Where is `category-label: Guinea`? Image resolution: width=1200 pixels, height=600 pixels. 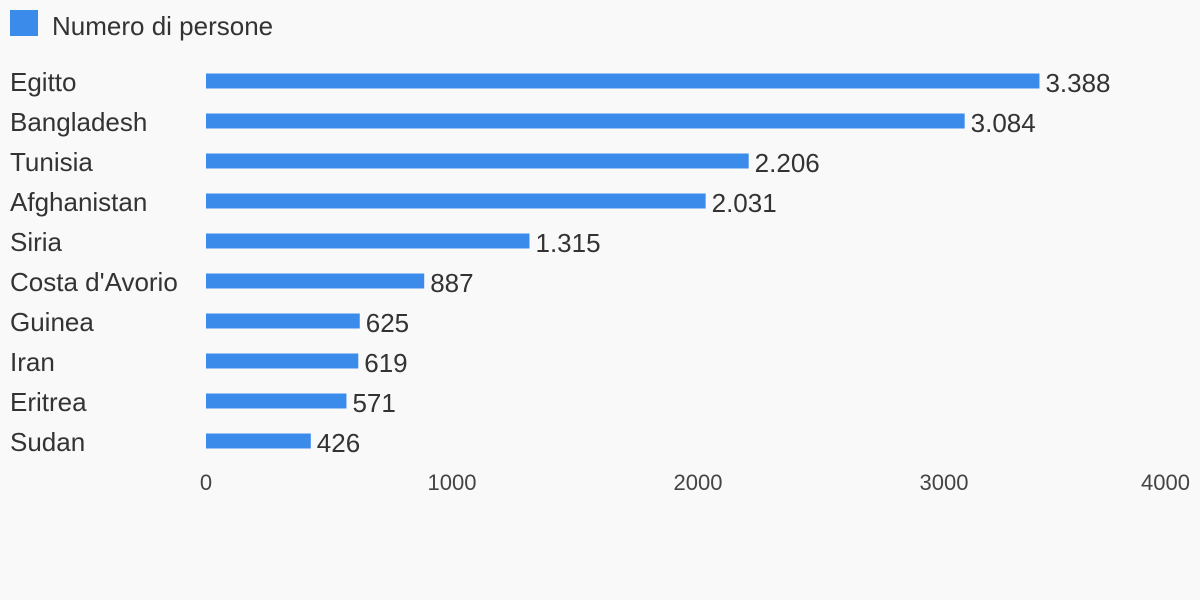 category-label: Guinea is located at coordinates (52, 322).